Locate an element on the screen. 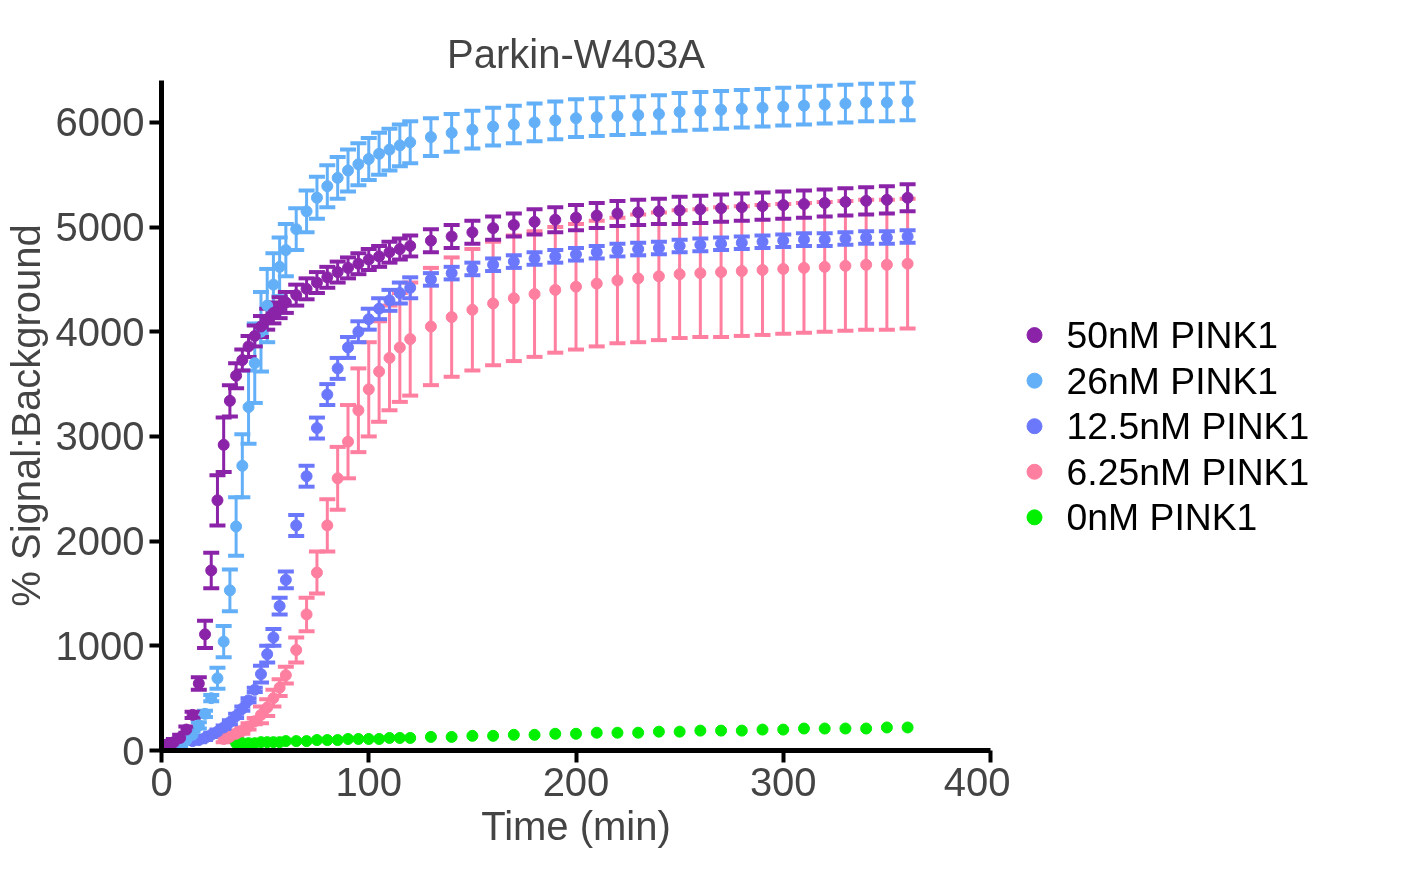 The height and width of the screenshot is (878, 1427). y-tick-label: 2000 is located at coordinates (100, 541).